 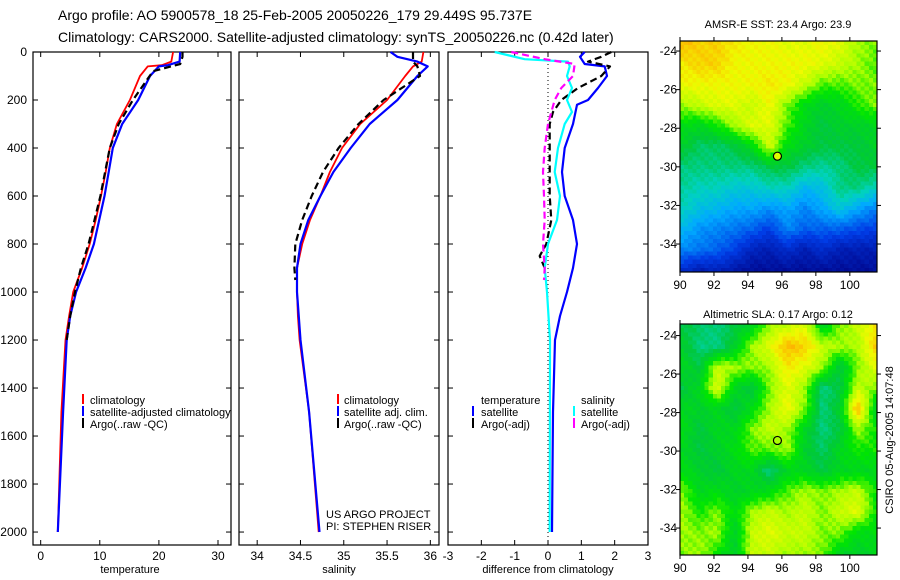 I want to click on y-tick-label: 1600, so click(x=13, y=436).